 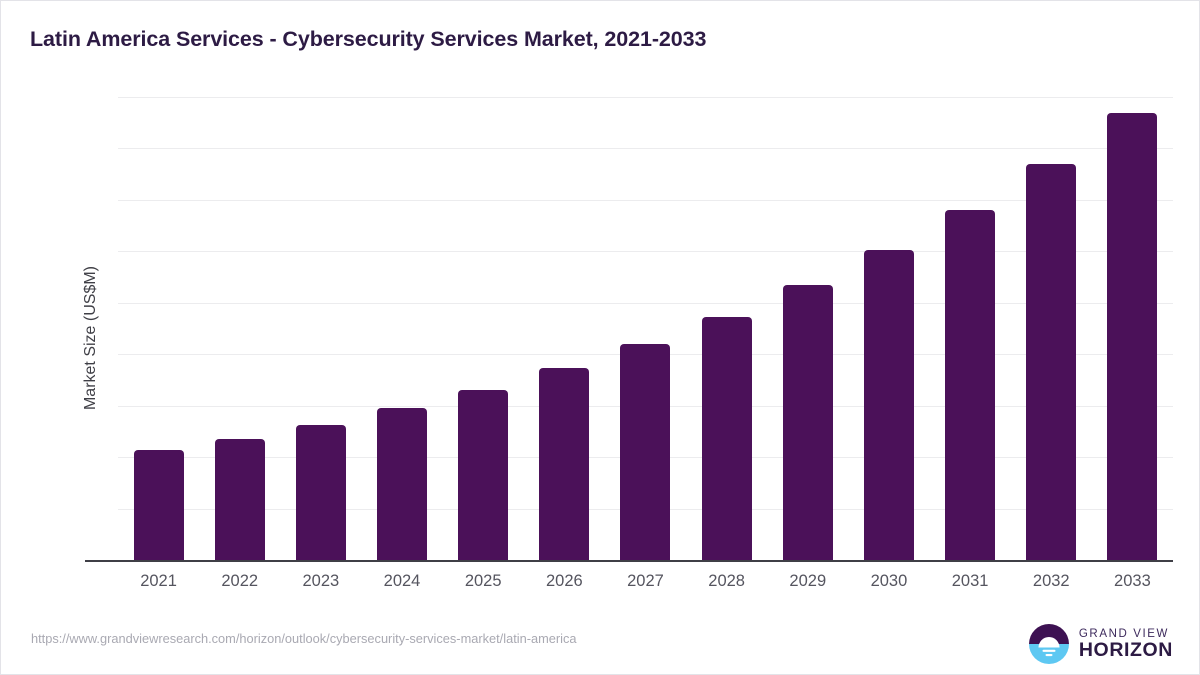 I want to click on x-axis-tick-label-2031: 2031, so click(x=970, y=581).